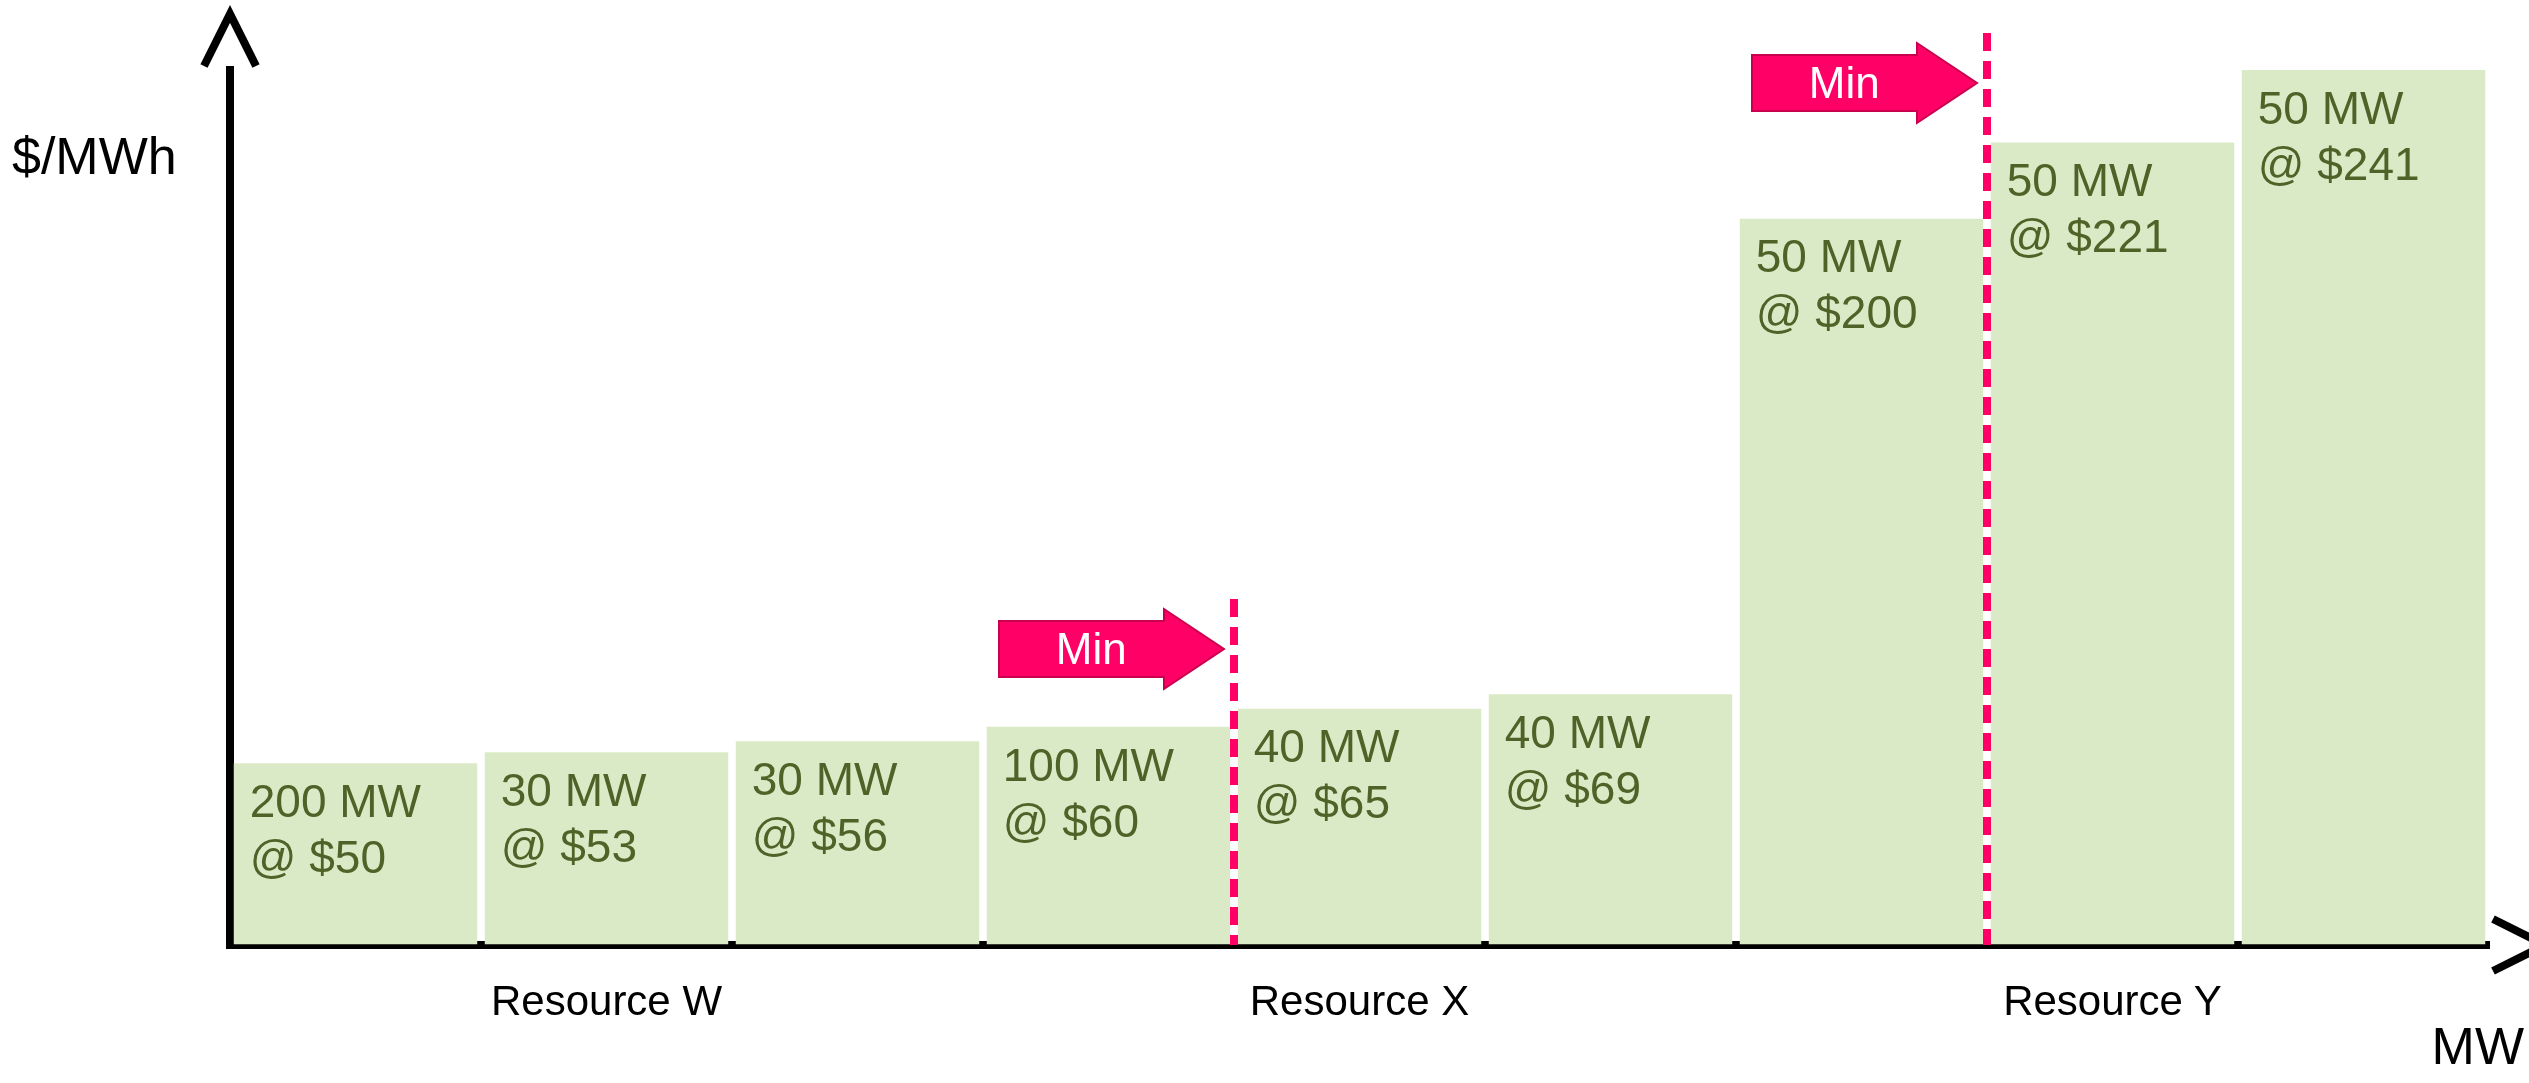  What do you see at coordinates (825, 807) in the screenshot?
I see `data-label: 30 MW @ $56` at bounding box center [825, 807].